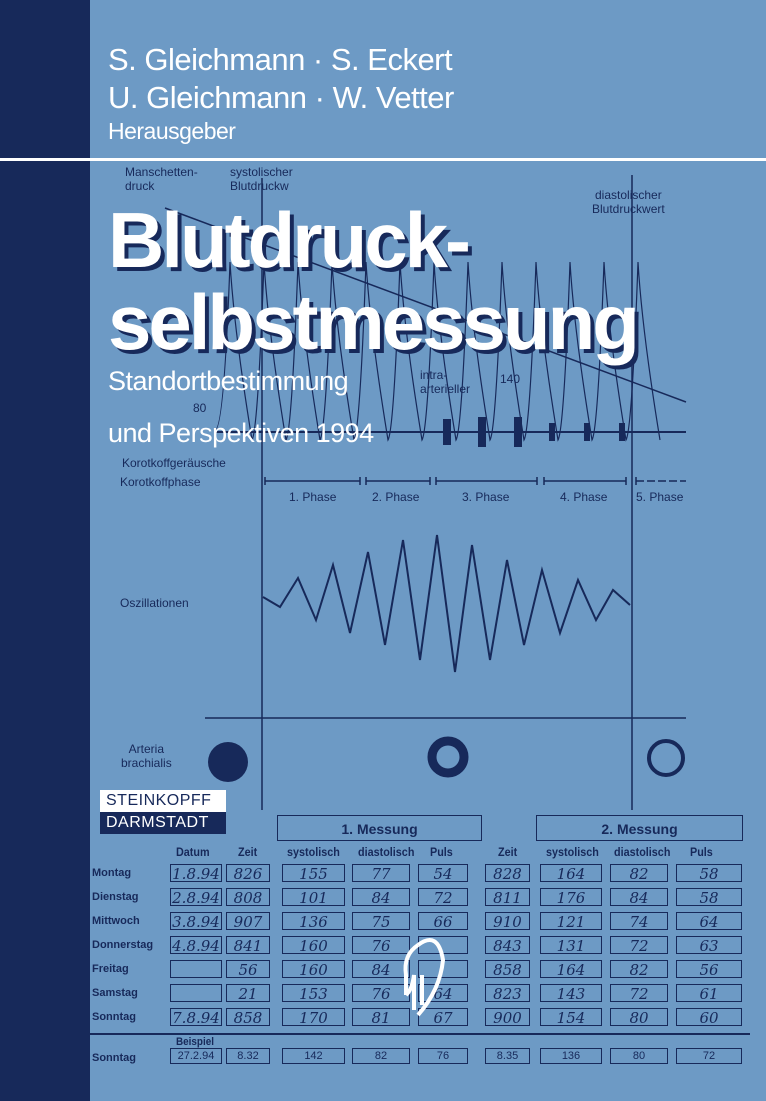 Image resolution: width=766 pixels, height=1101 pixels. Describe the element at coordinates (161, 179) in the screenshot. I see `cuff-pressure-label: Manschetten- druck` at that location.